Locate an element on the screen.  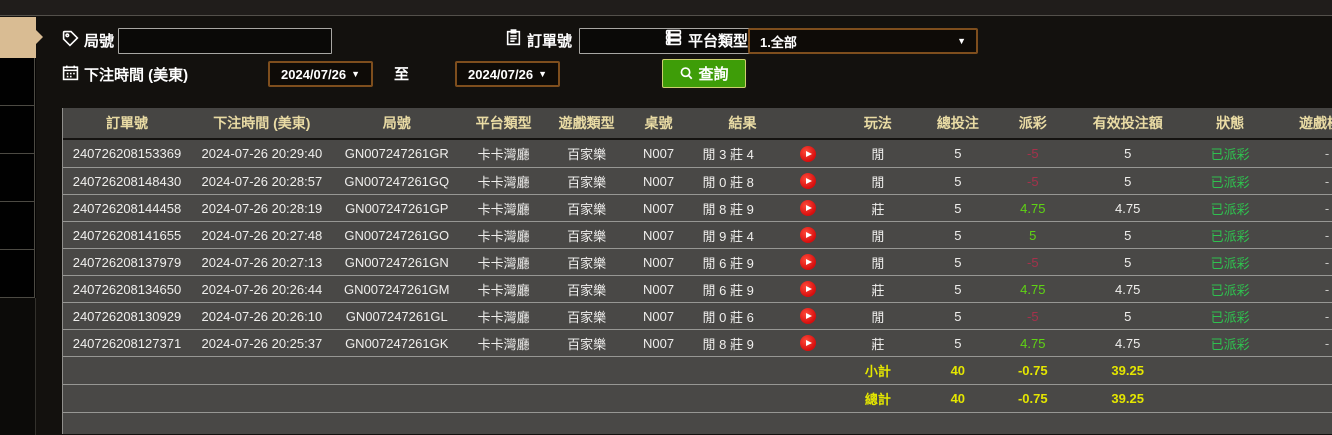
result-text: 閒 9 莊 4 is located at coordinates (728, 236).